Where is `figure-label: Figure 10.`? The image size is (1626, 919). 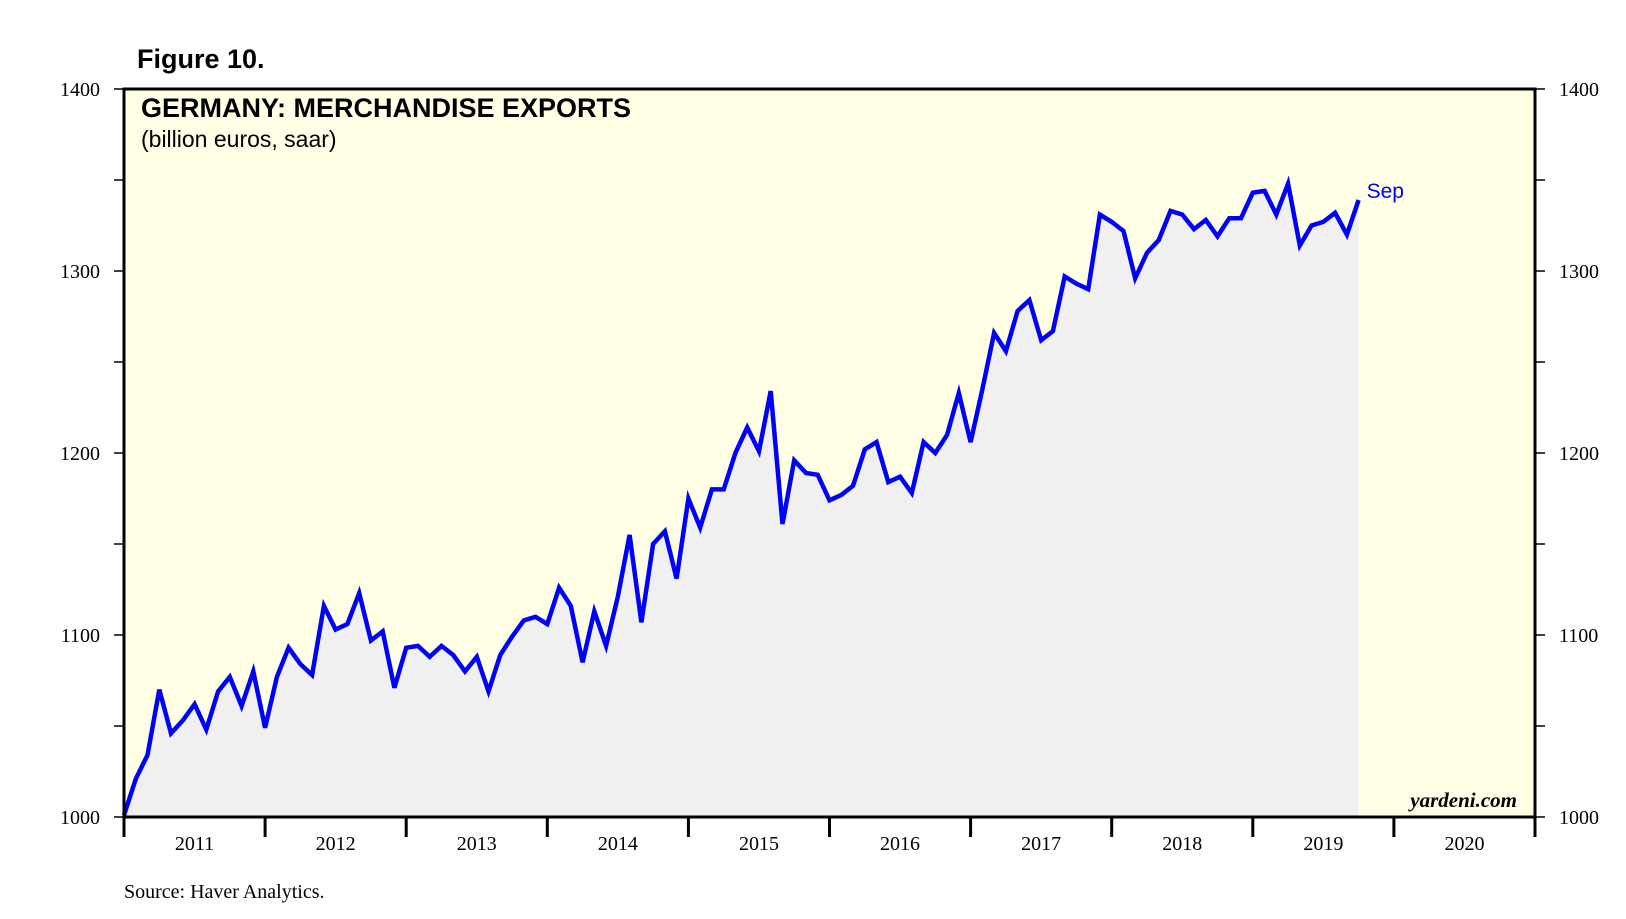
figure-label: Figure 10. is located at coordinates (201, 59).